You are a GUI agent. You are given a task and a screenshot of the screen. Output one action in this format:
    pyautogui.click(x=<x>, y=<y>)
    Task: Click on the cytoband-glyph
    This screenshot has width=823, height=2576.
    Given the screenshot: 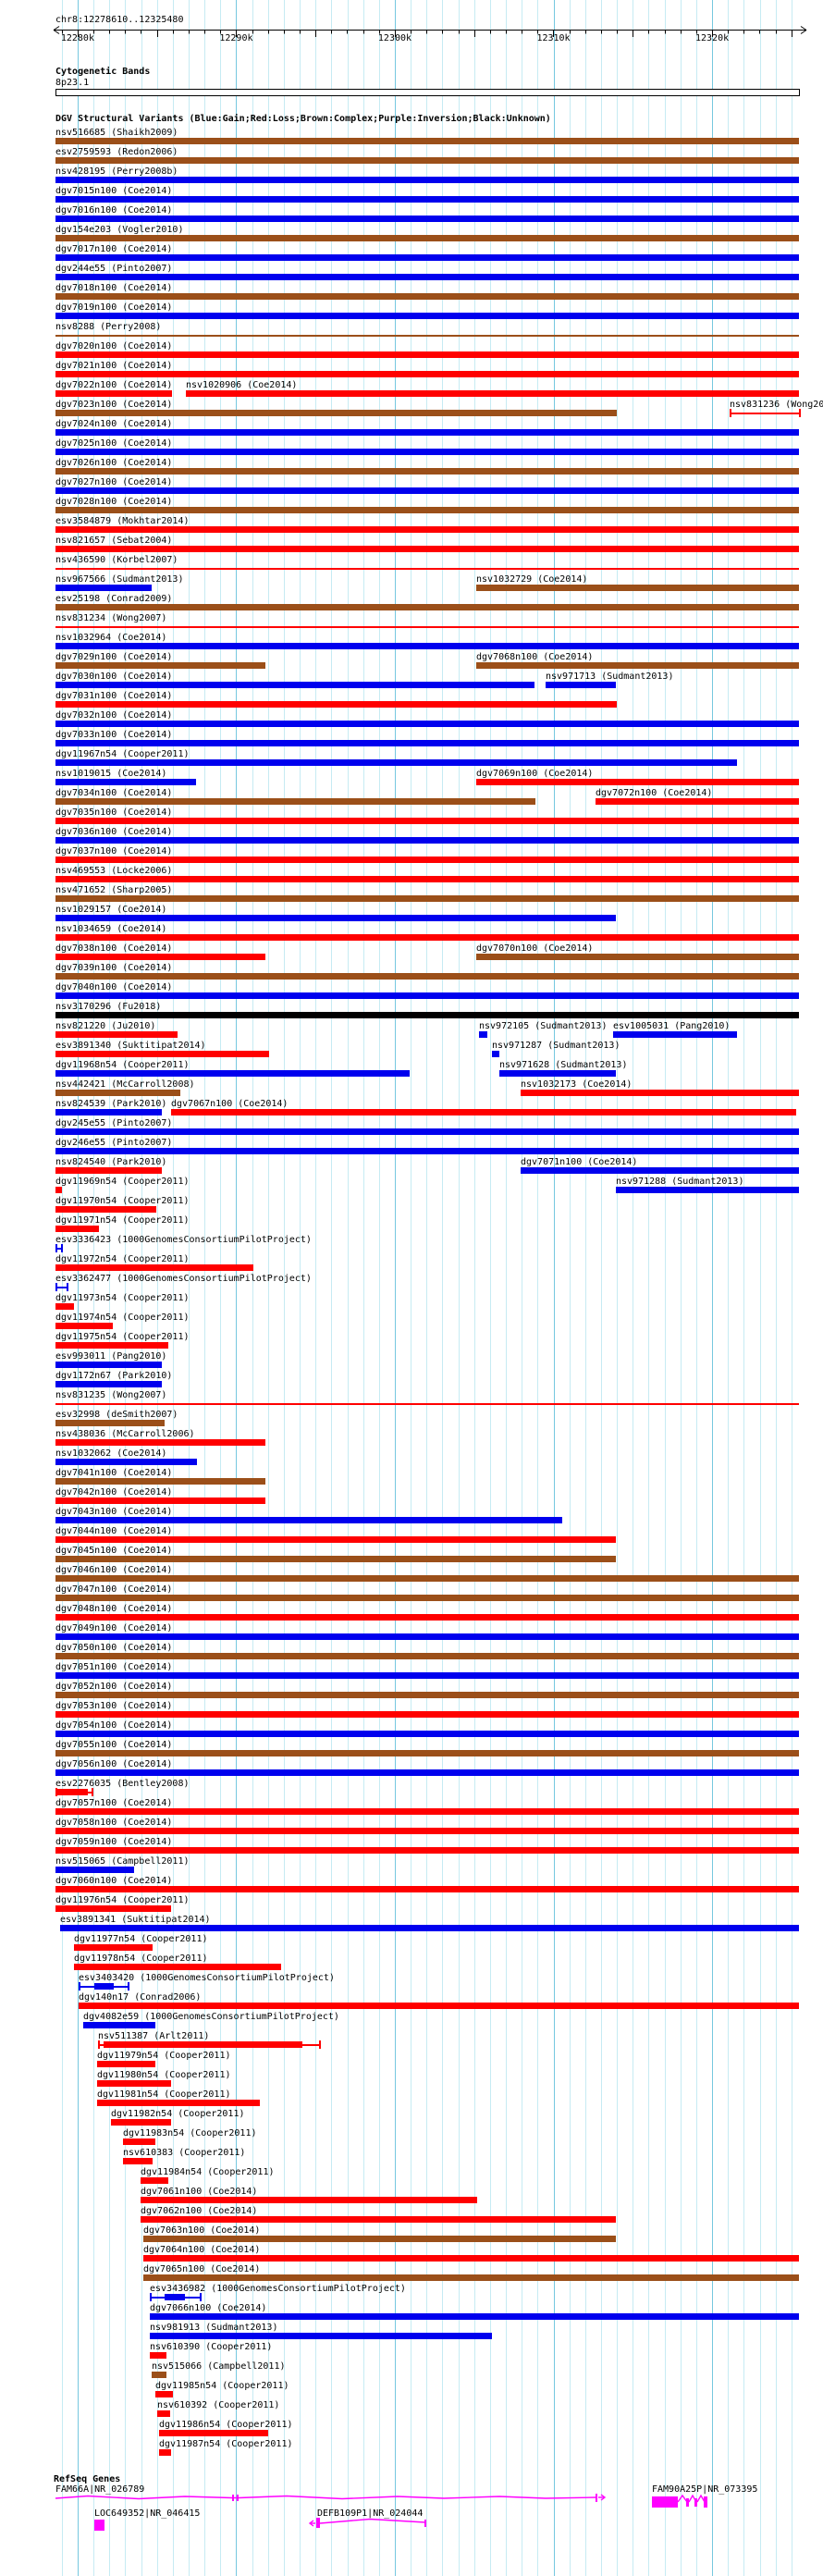 What is the action you would take?
    pyautogui.click(x=427, y=92)
    